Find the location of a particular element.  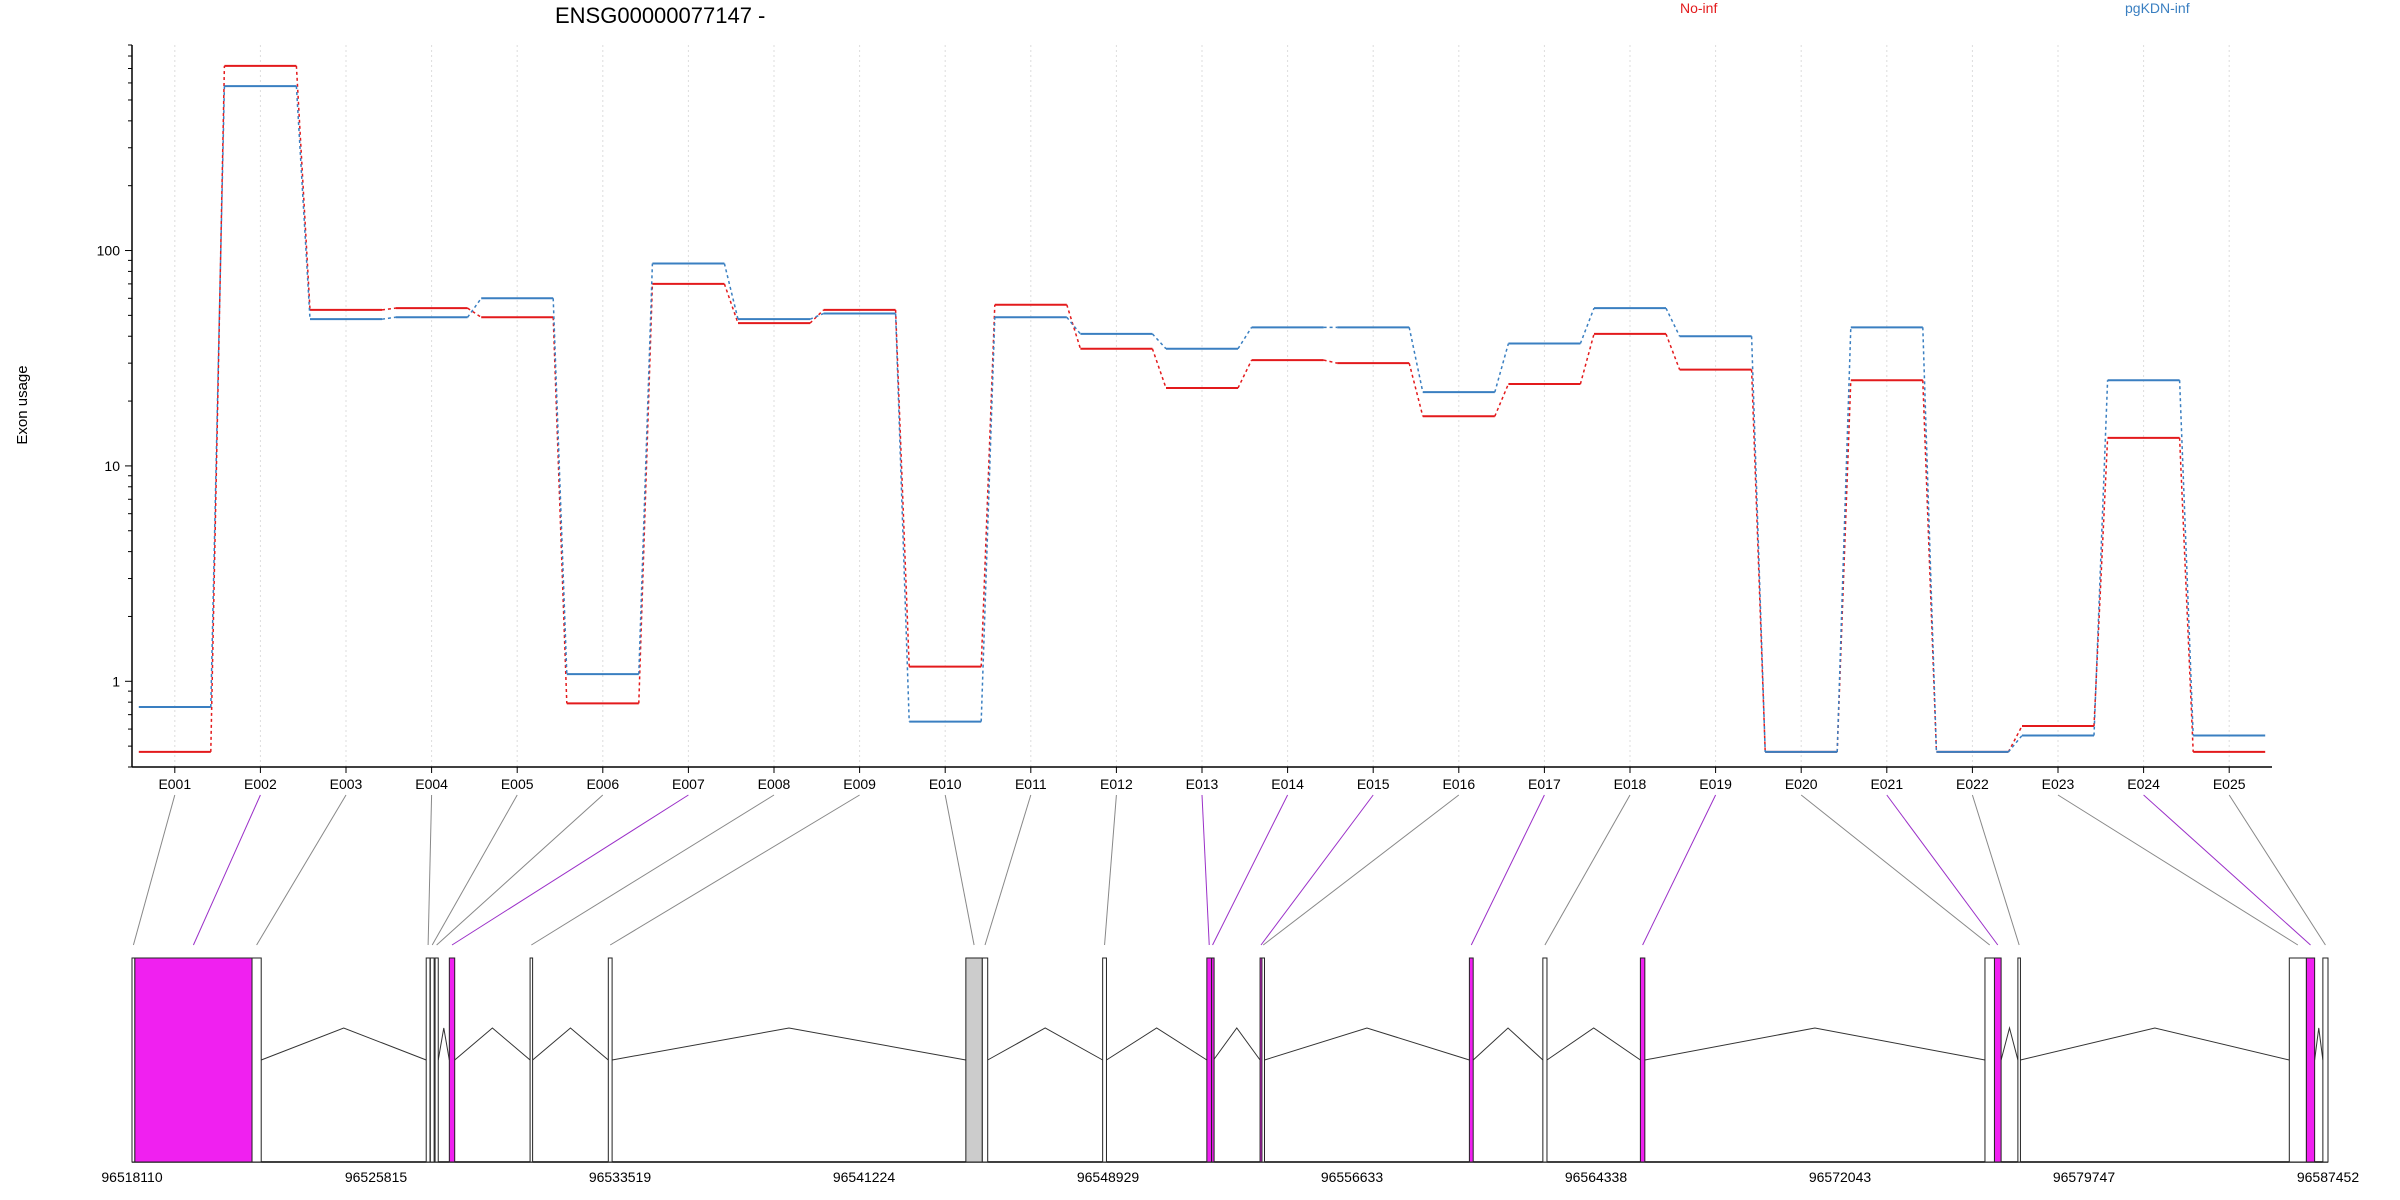

x-tick-label-E019: E019 is located at coordinates (1715, 784).